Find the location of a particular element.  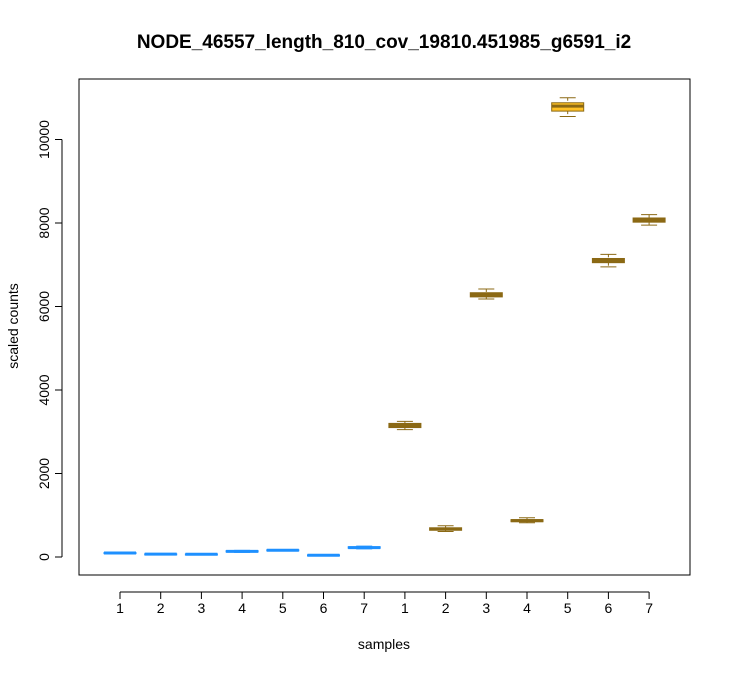

y-tick-label: 0 is located at coordinates (44, 557).